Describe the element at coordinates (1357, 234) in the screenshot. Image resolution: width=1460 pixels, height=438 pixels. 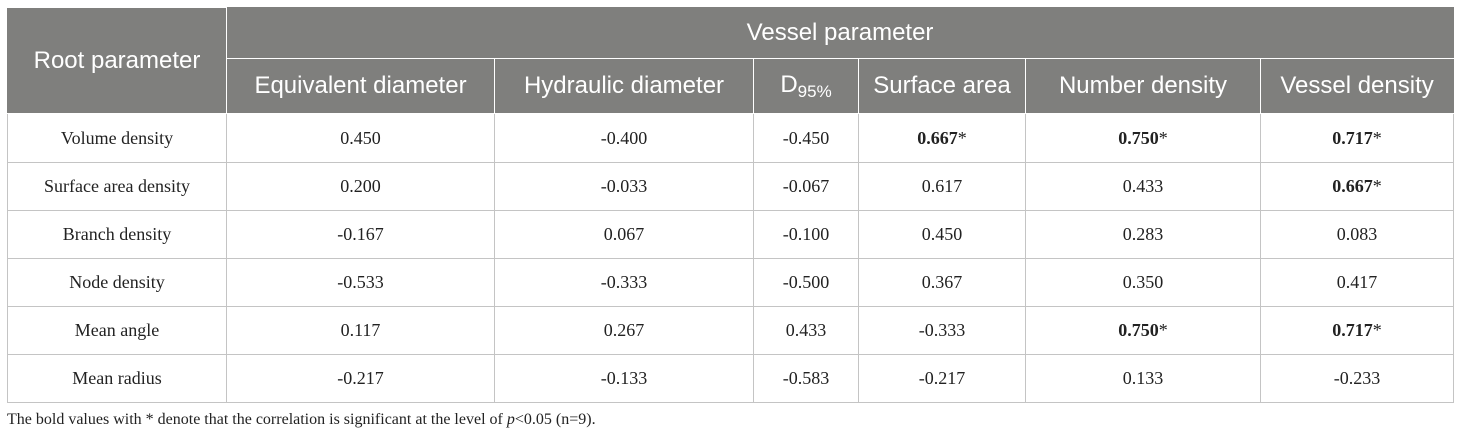
I see `table-cell: 0.083` at that location.